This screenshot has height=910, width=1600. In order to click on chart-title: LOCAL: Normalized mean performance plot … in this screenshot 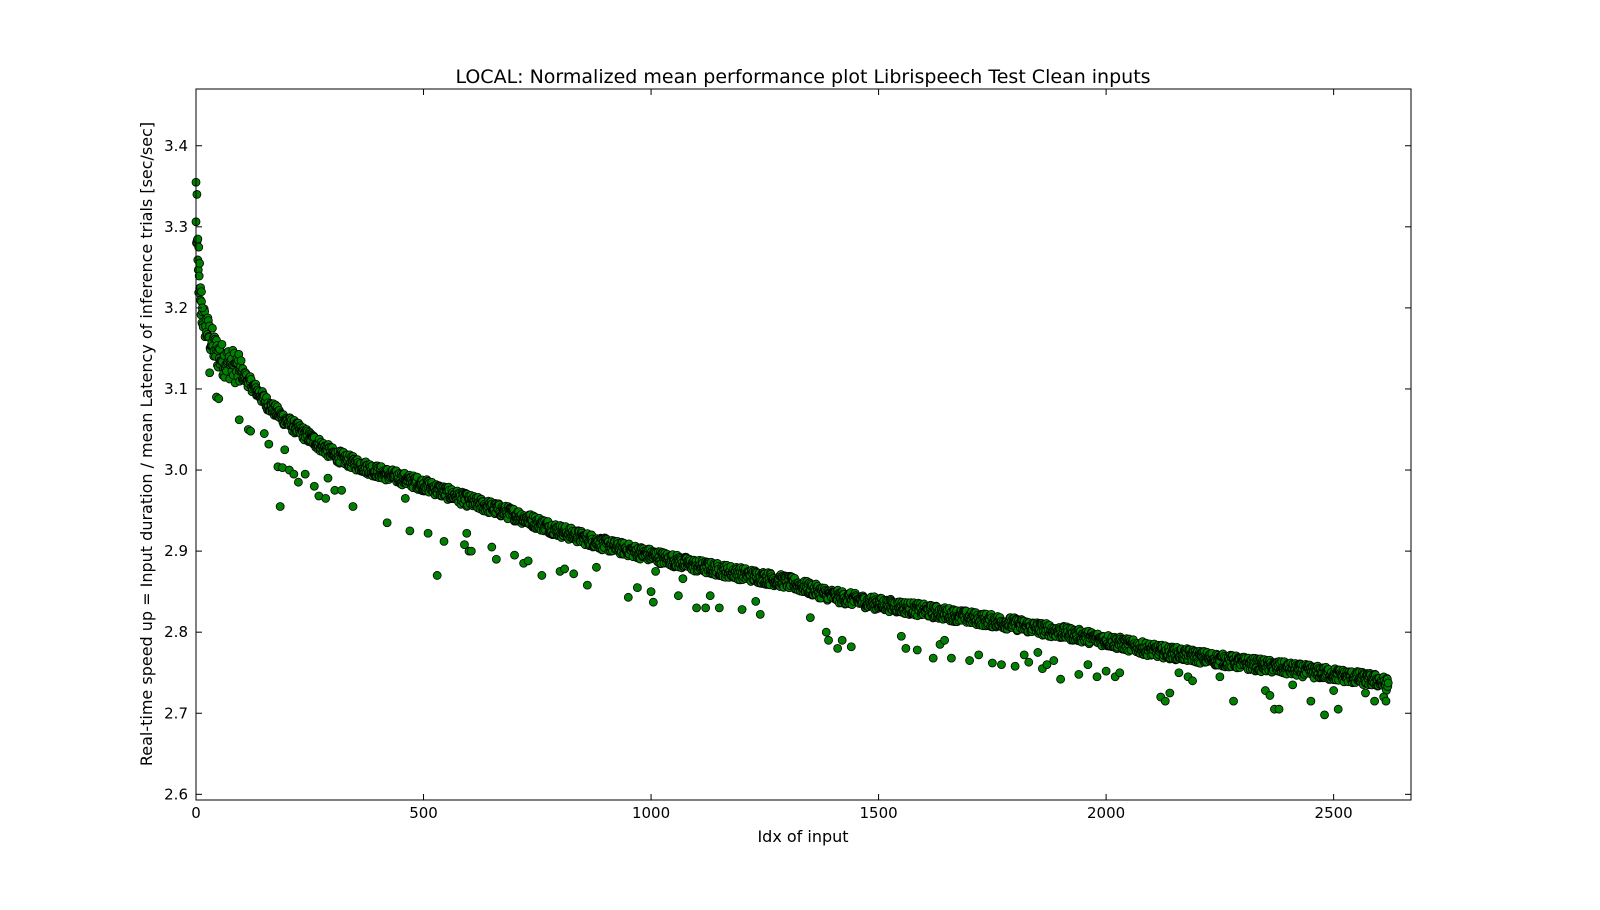, I will do `click(802, 77)`.